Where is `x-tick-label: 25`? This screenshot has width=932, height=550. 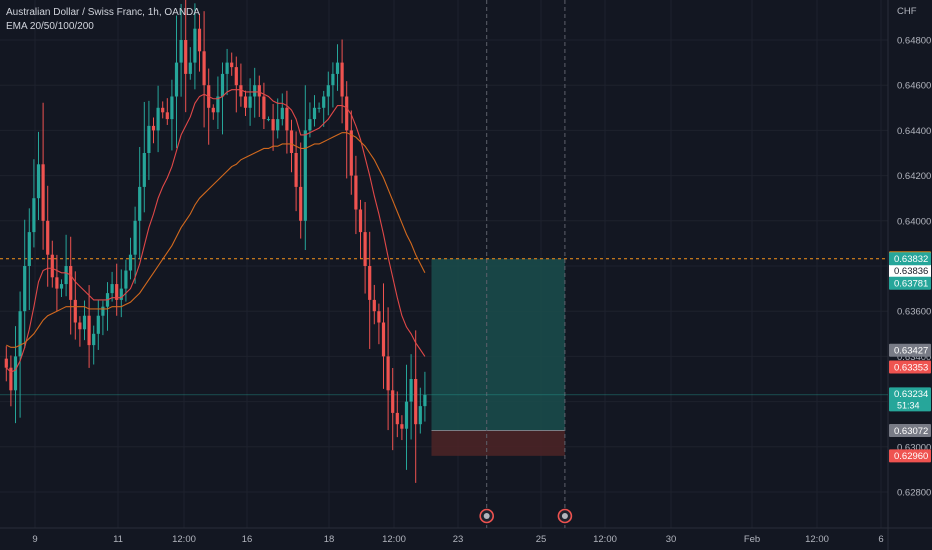 x-tick-label: 25 is located at coordinates (541, 539).